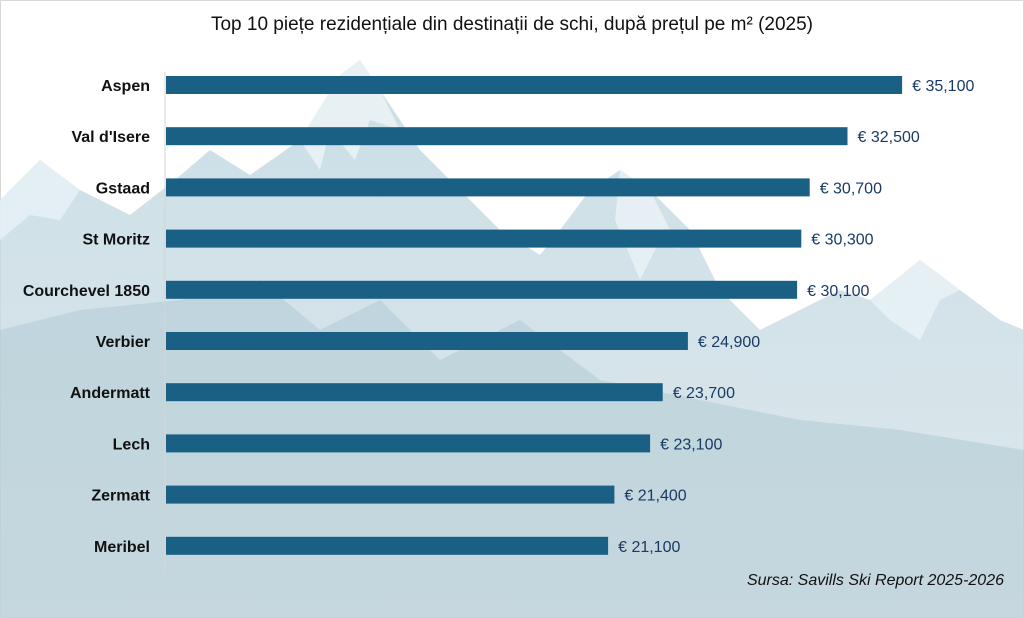 This screenshot has height=618, width=1024. What do you see at coordinates (842, 240) in the screenshot?
I see `data-label: € 30,300` at bounding box center [842, 240].